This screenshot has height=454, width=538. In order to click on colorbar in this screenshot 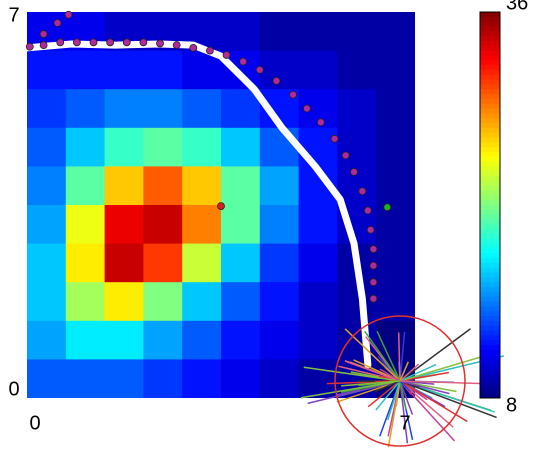, I will do `click(490, 205)`.